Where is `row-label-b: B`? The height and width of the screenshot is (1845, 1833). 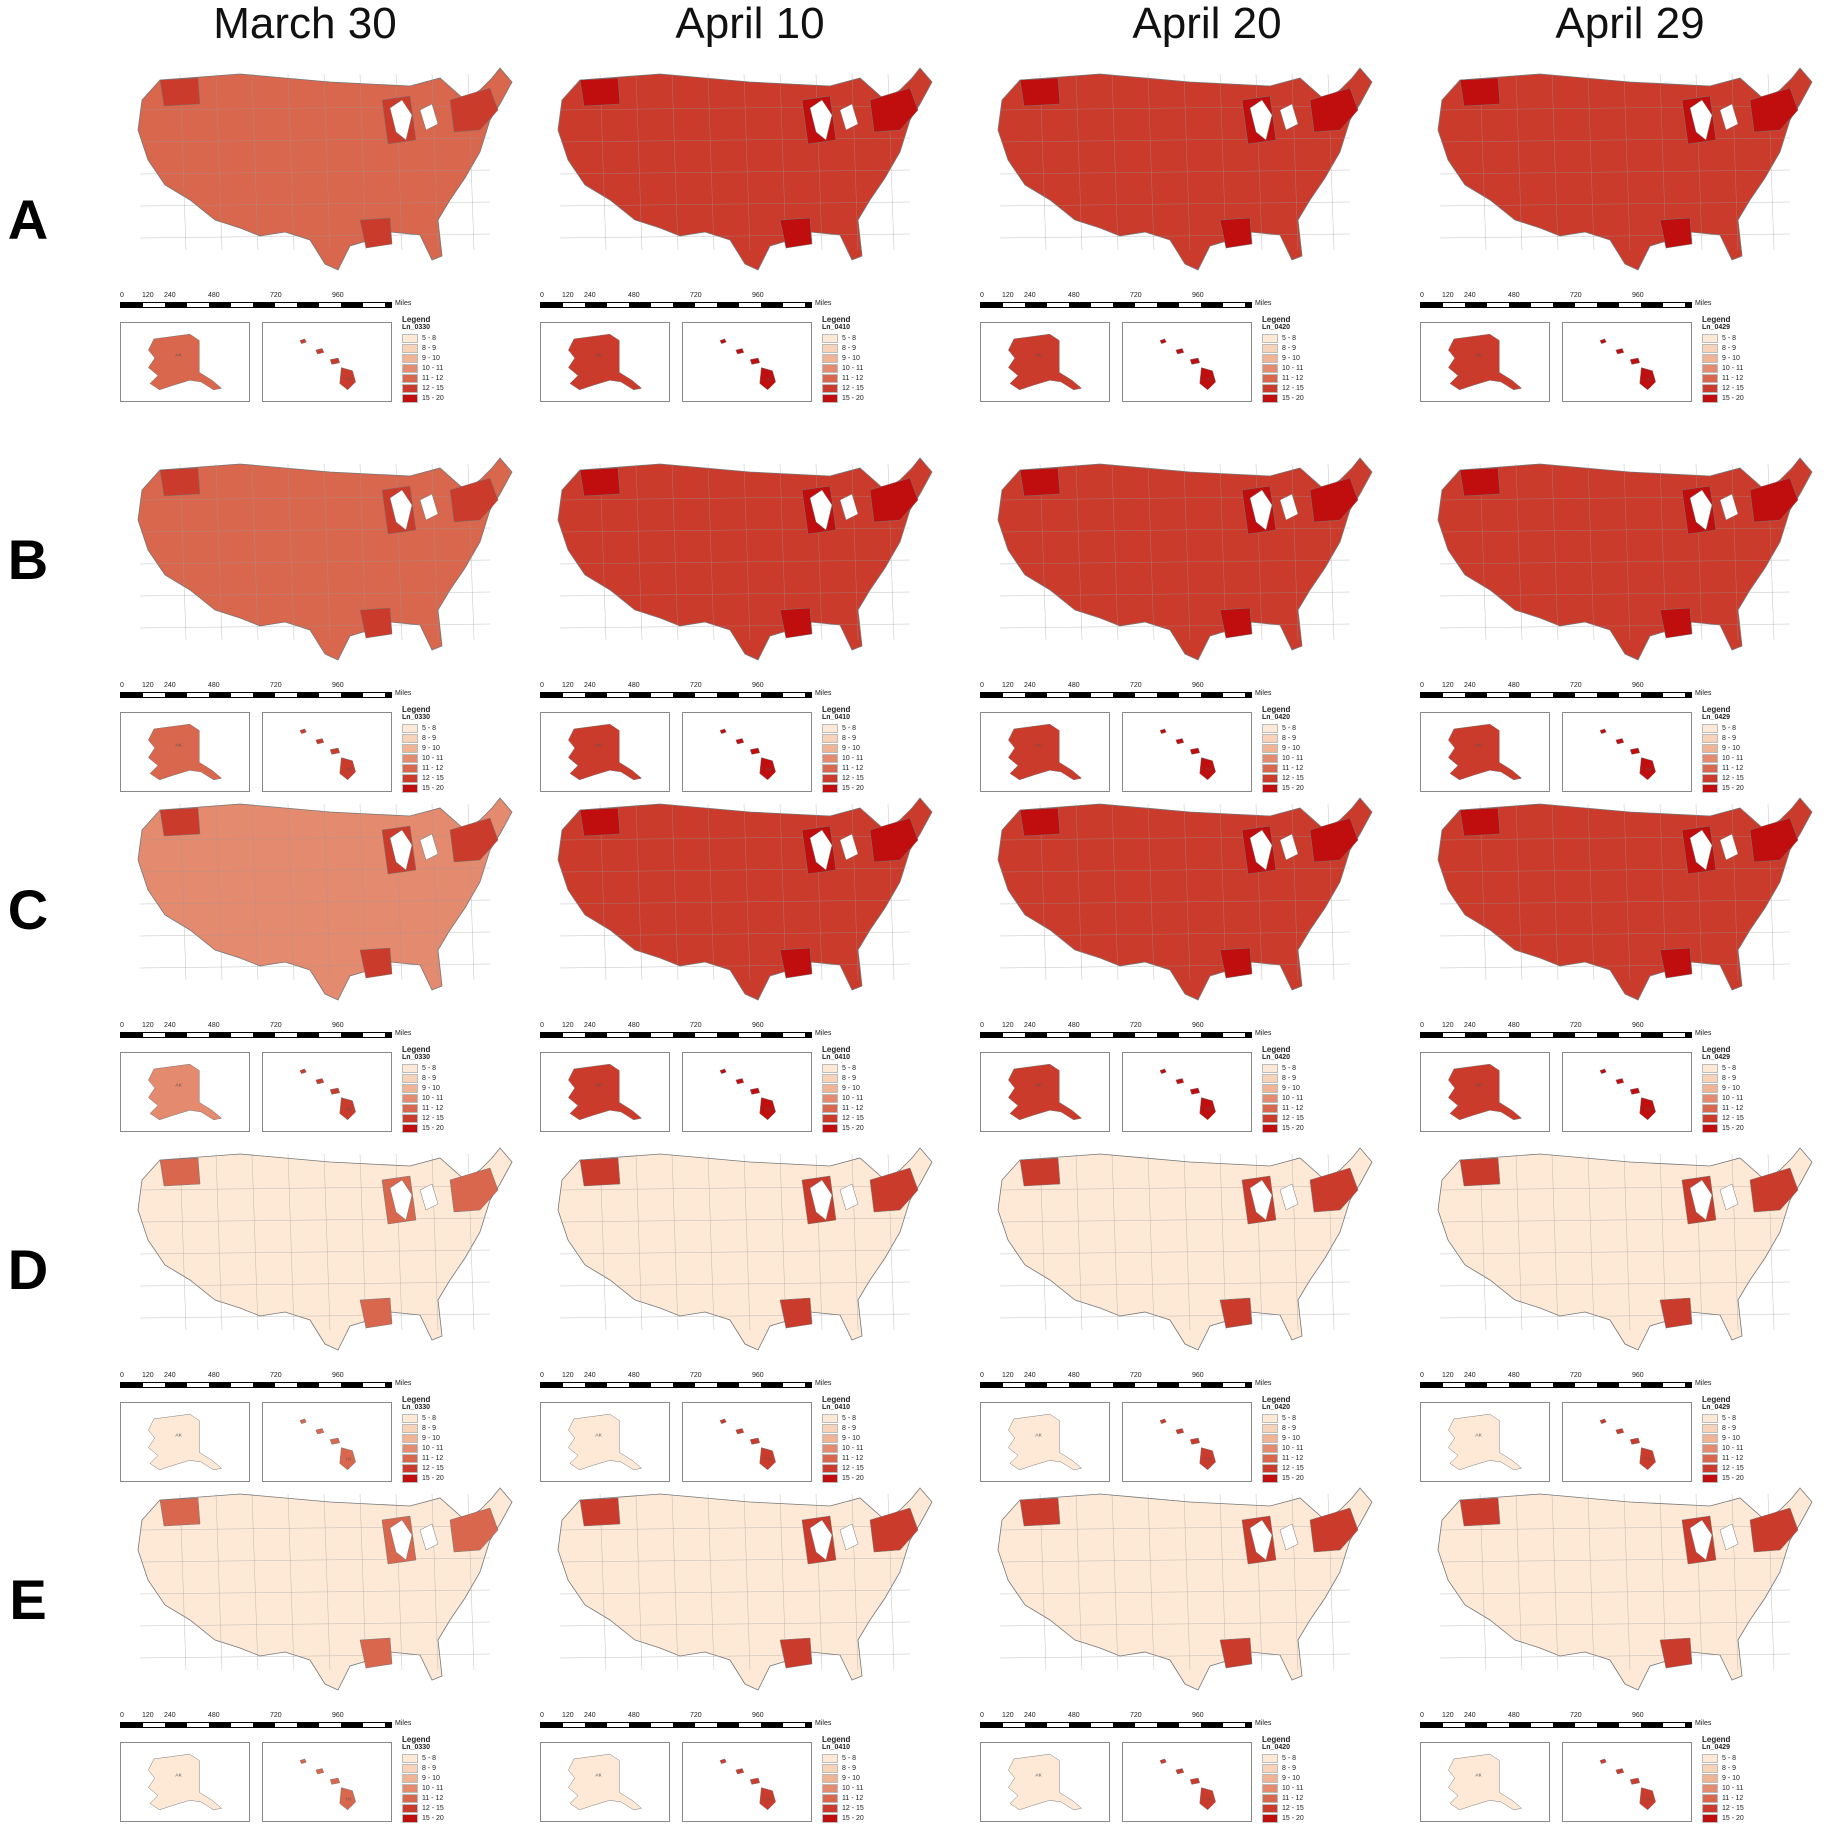 row-label-b: B is located at coordinates (28, 559).